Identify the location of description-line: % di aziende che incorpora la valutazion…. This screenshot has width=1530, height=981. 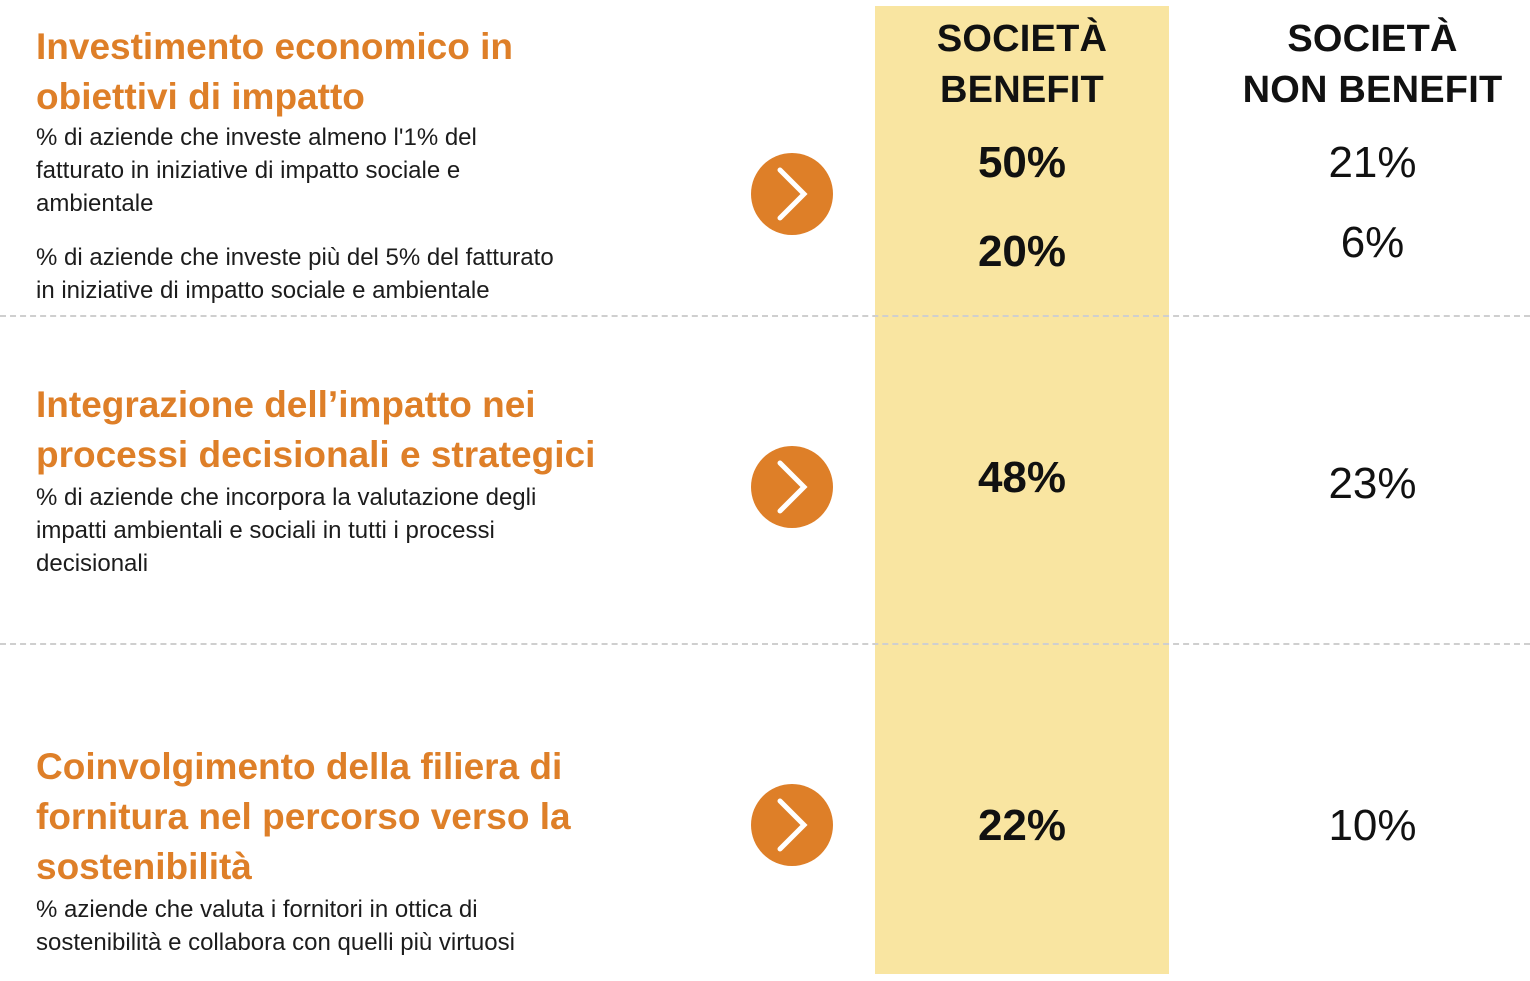
(286, 497).